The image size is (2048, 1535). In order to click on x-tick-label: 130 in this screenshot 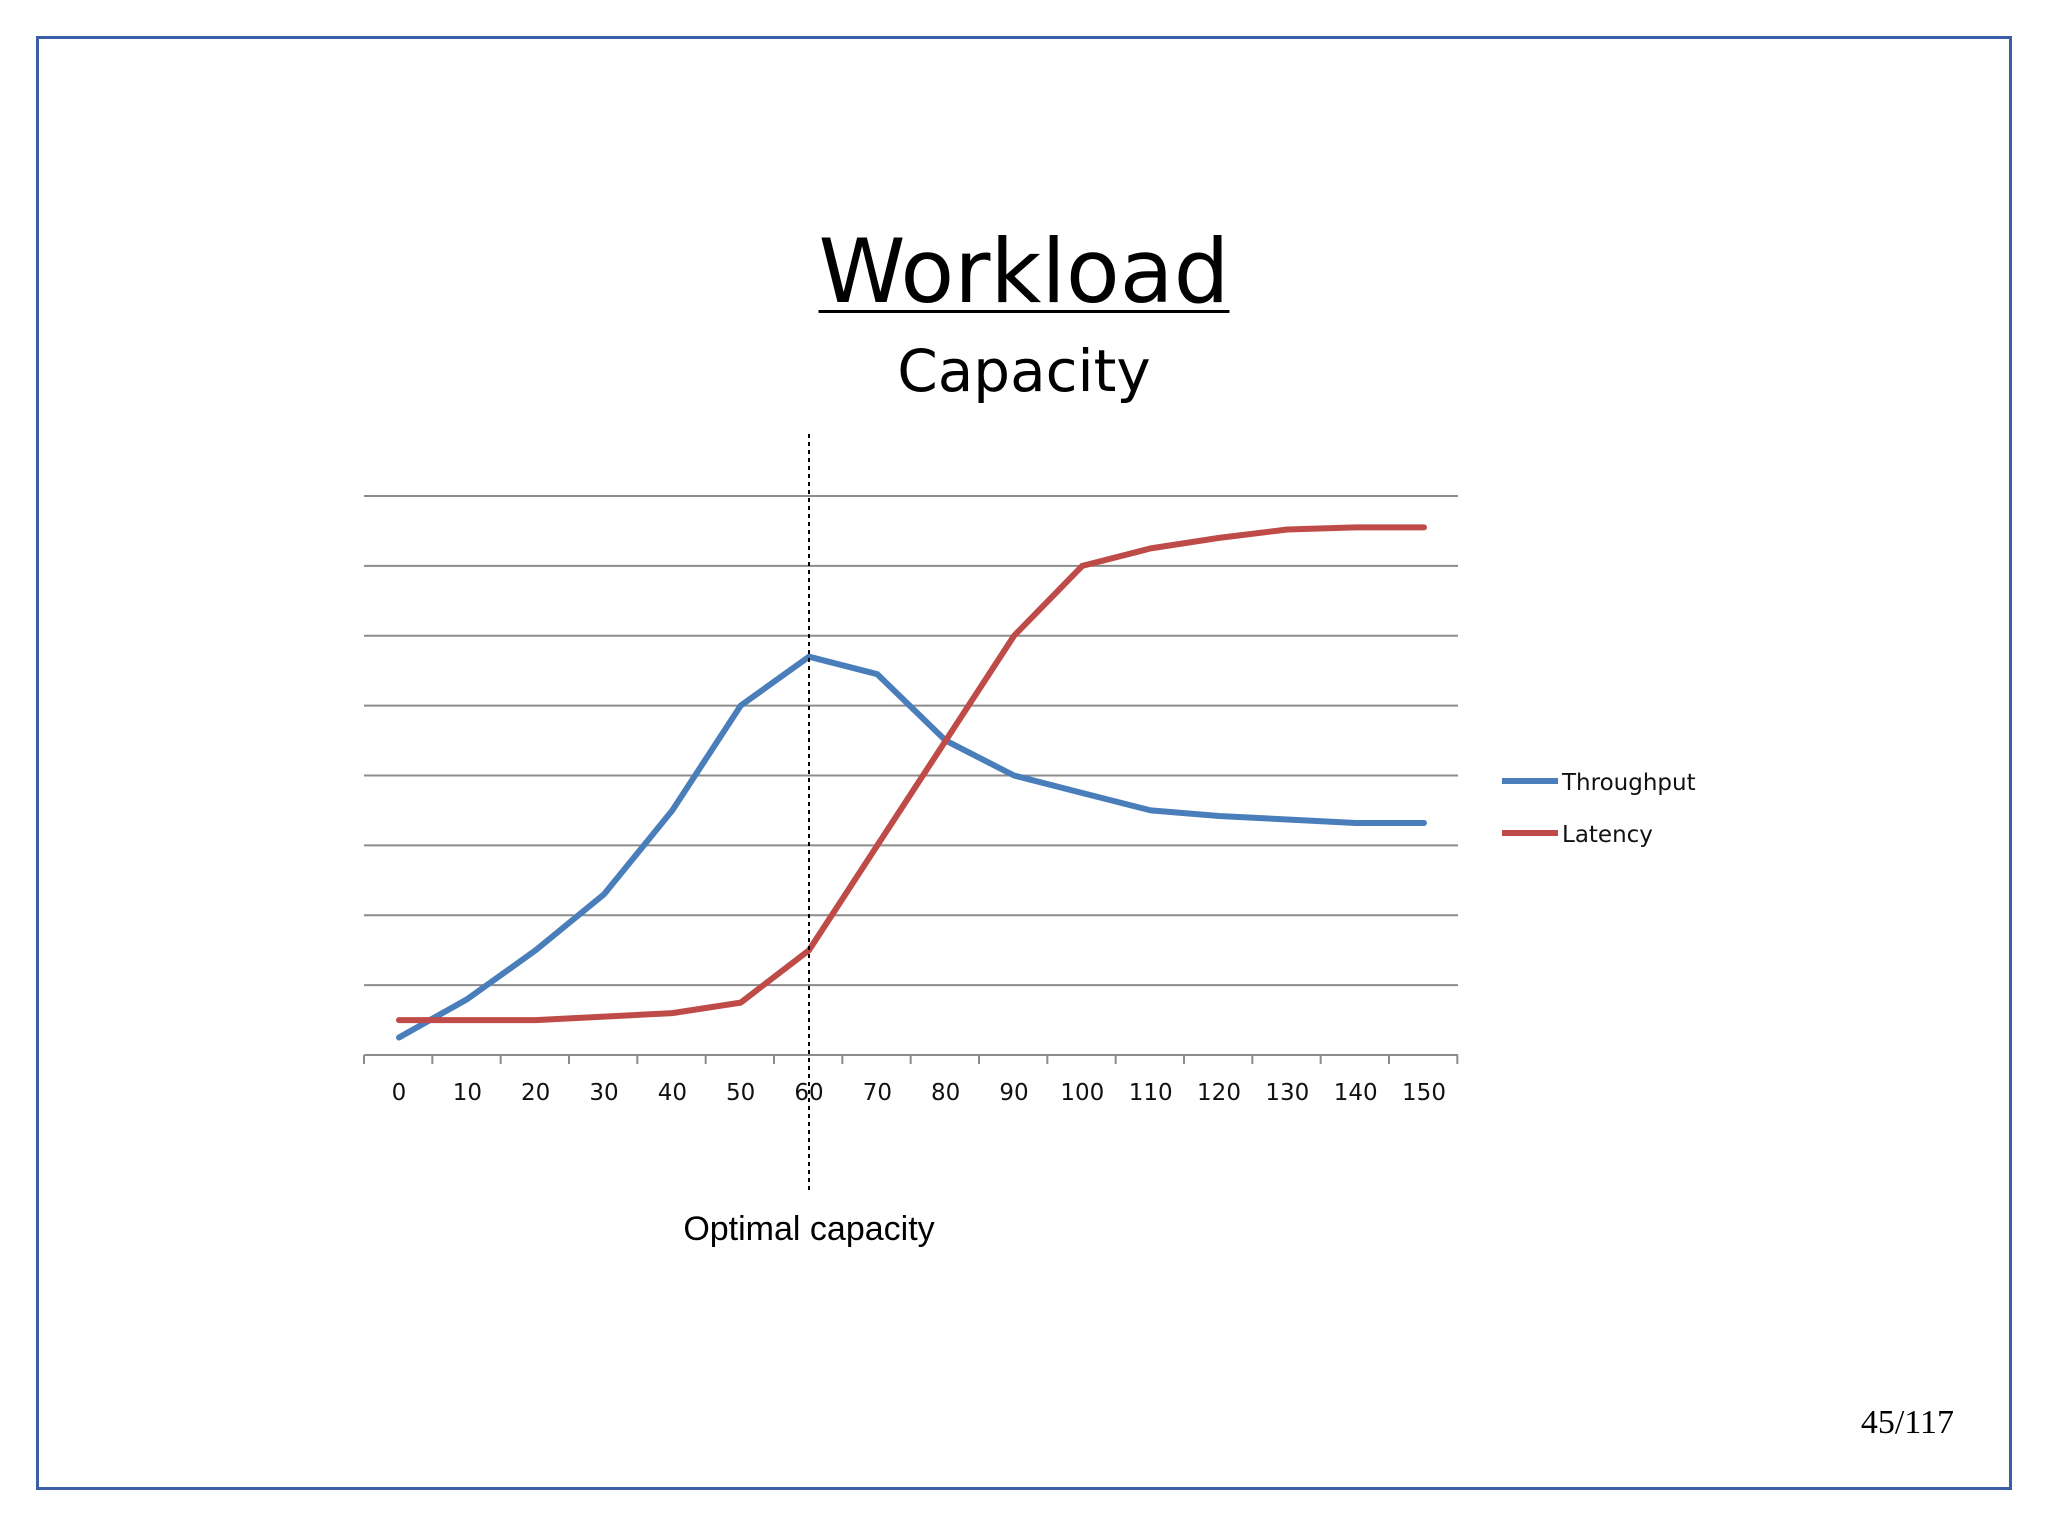, I will do `click(1287, 1093)`.